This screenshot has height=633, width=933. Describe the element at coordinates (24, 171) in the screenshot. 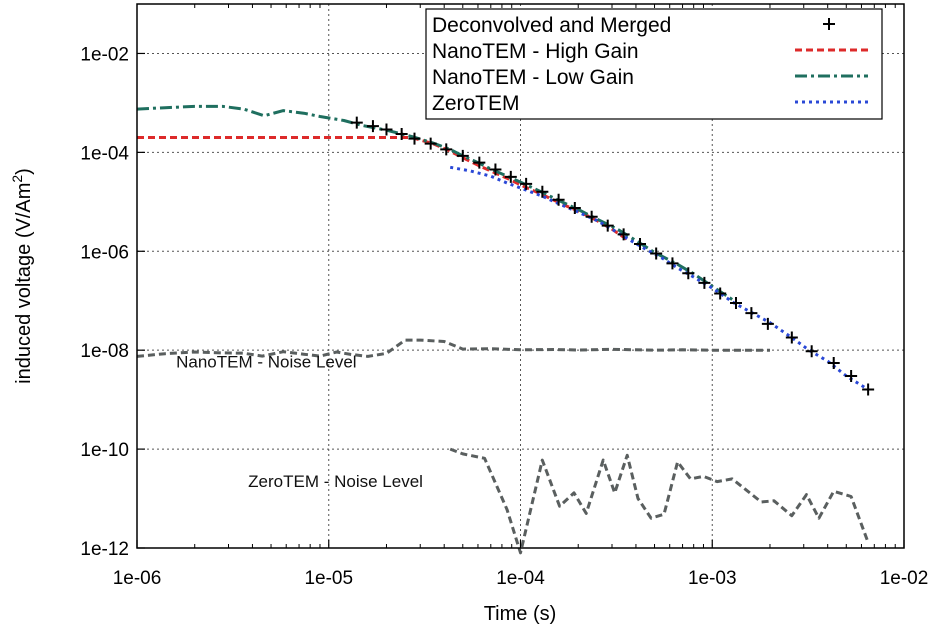

I see `y-axis-label-end: )` at that location.